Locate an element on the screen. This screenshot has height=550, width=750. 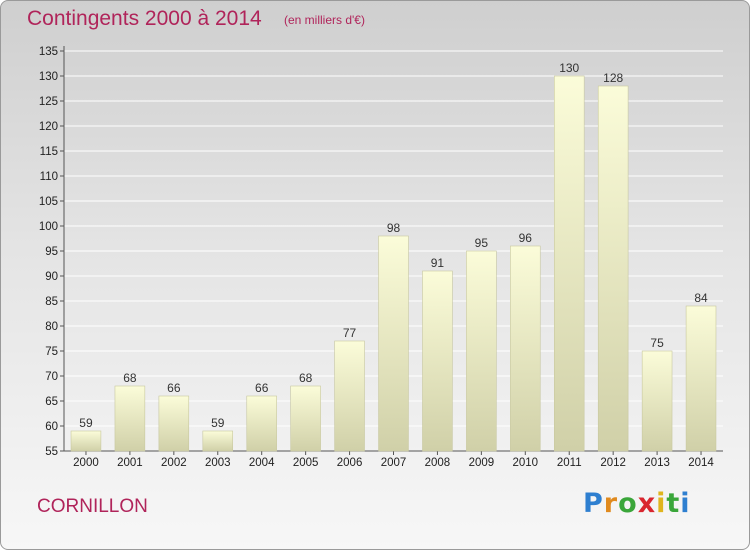
bar-value-label: 95 is located at coordinates (482, 243).